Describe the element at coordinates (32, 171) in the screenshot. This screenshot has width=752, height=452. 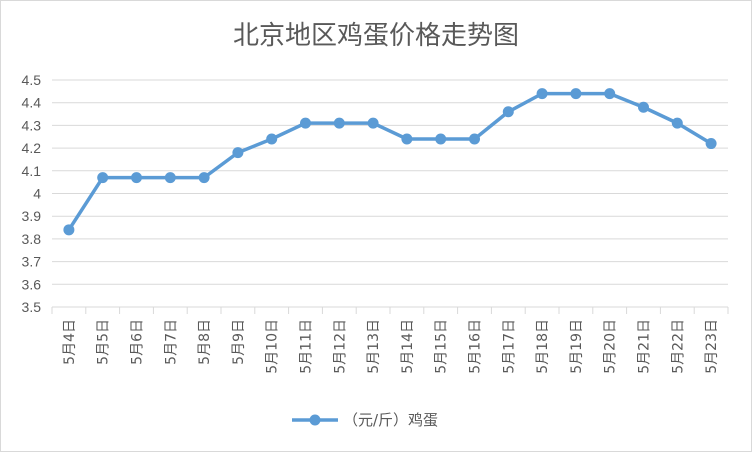
I see `y-tick-label: 4.1` at that location.